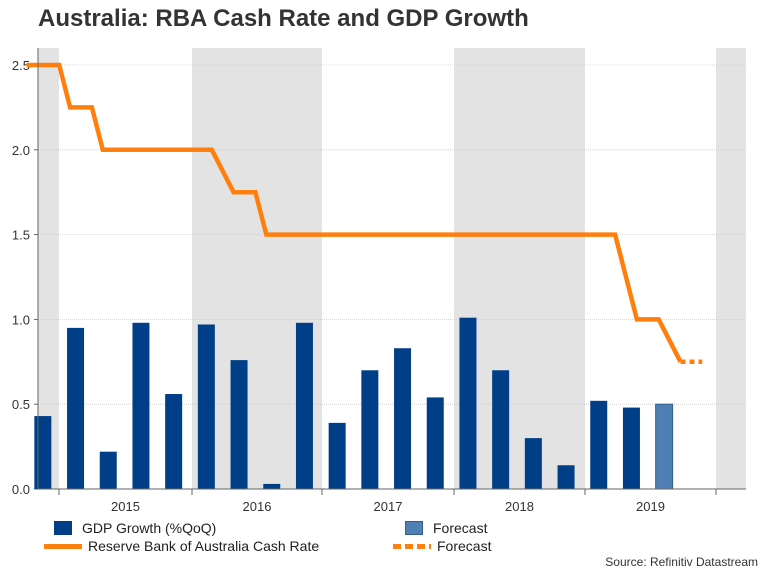 The image size is (768, 576). What do you see at coordinates (204, 546) in the screenshot?
I see `legend-label-cash-rate: Reserve Bank of Australia Cash Rate` at bounding box center [204, 546].